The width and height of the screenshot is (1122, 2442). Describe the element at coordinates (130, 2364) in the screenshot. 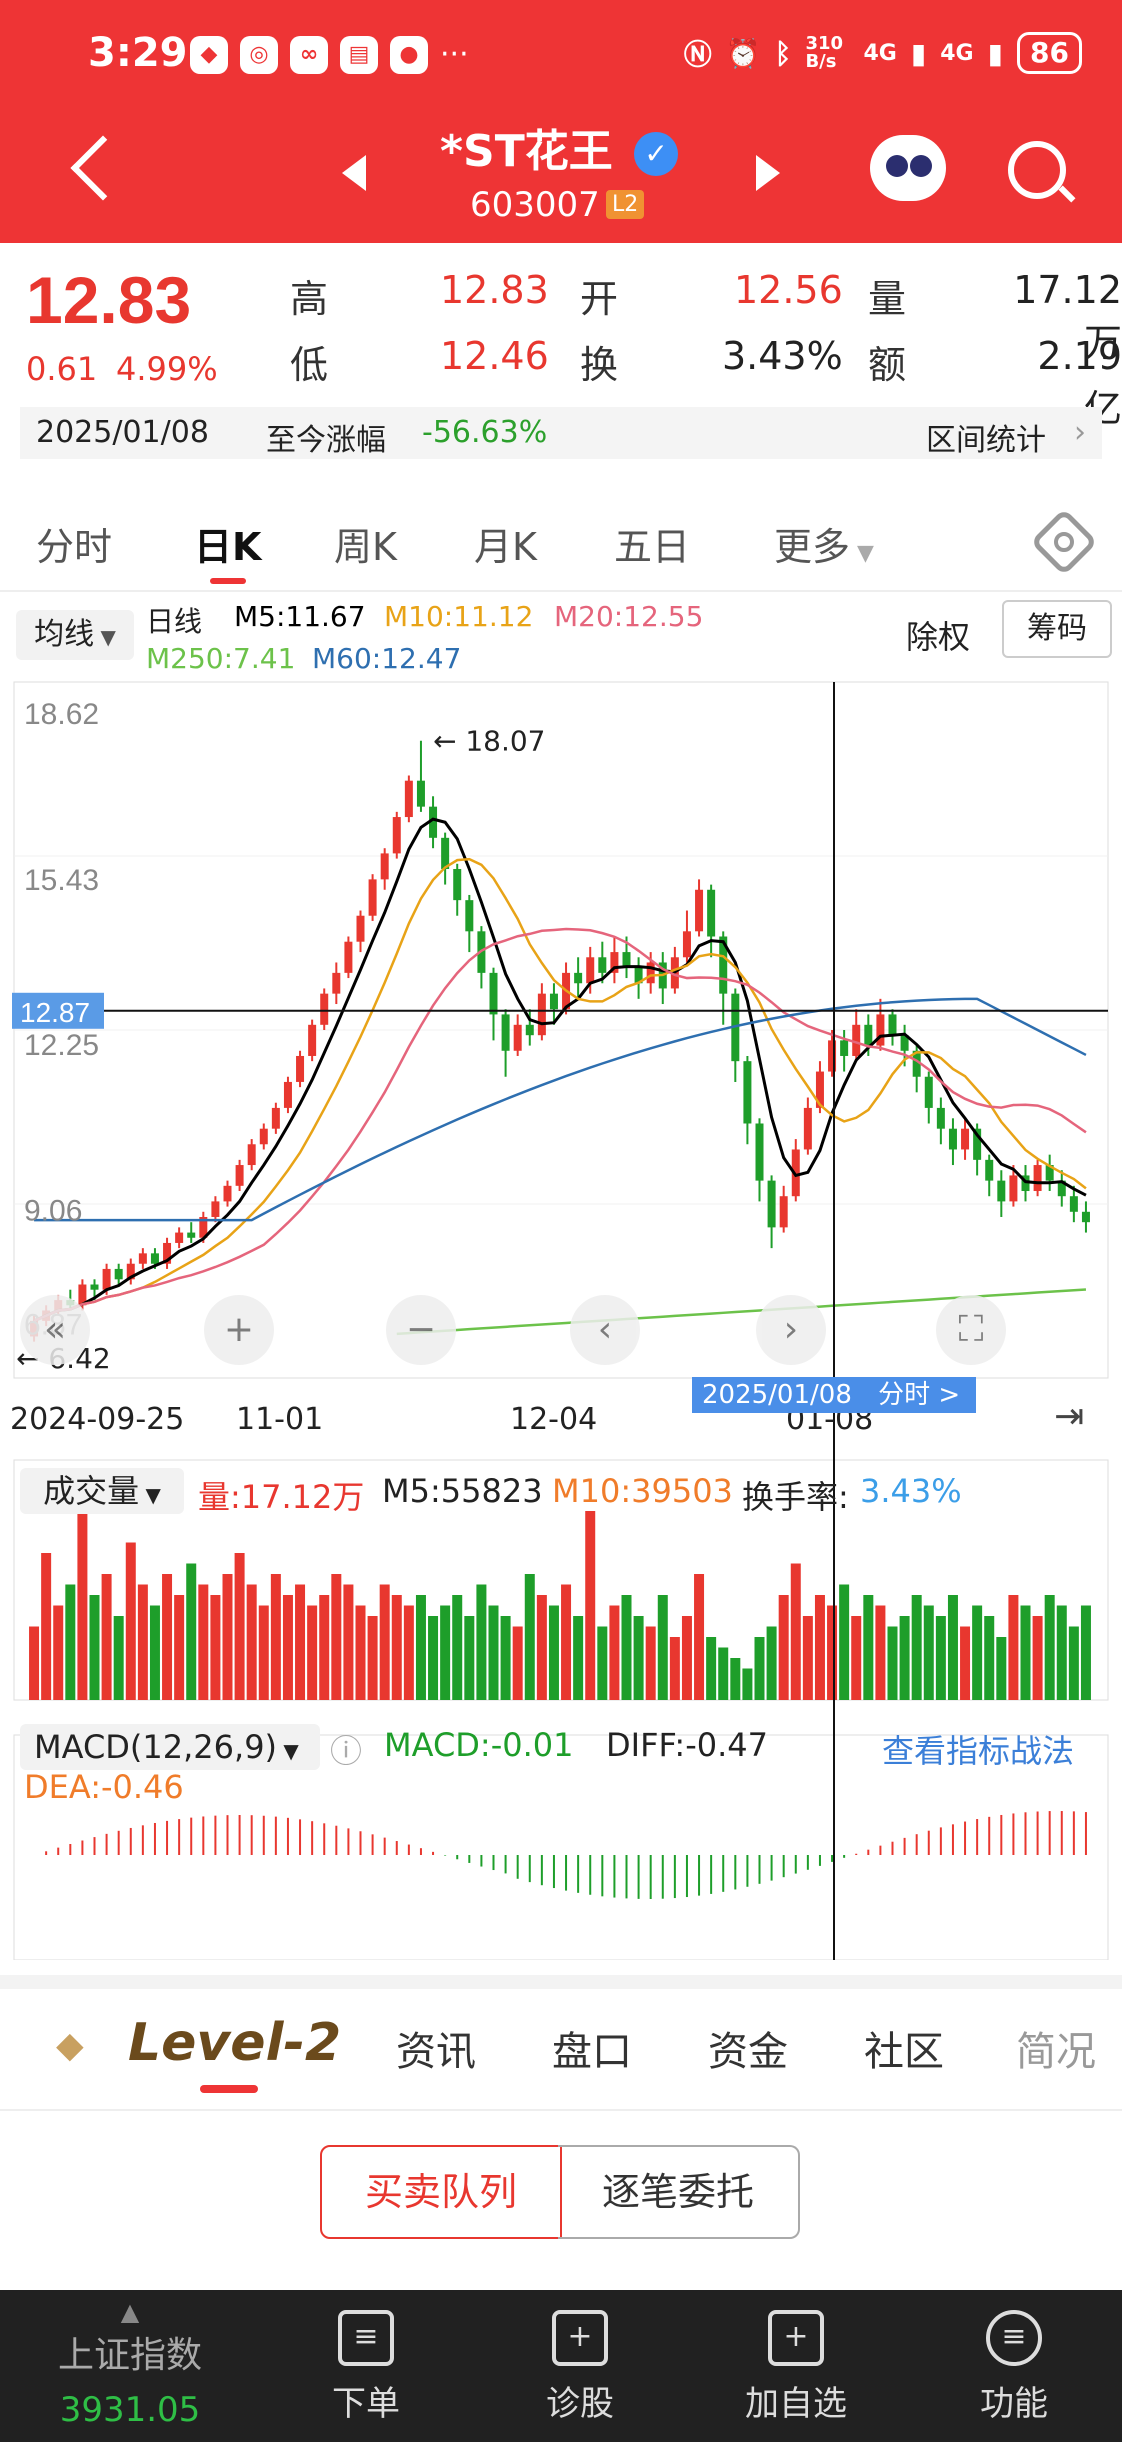

I see `index-ticker: ▲ 上证指数 3931.05` at that location.